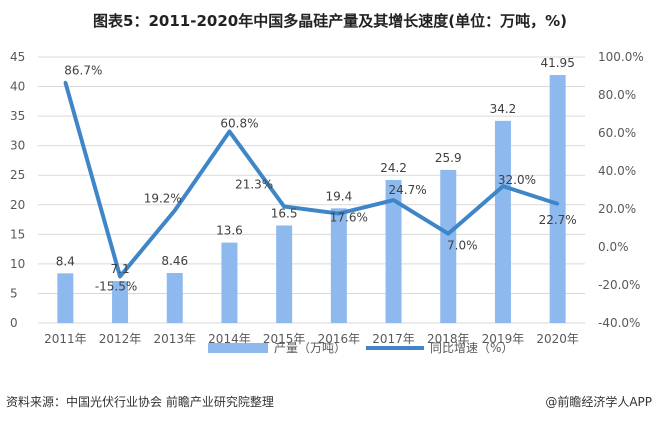 Image resolution: width=660 pixels, height=422 pixels. I want to click on x-tick-label: 2017年, so click(393, 339).